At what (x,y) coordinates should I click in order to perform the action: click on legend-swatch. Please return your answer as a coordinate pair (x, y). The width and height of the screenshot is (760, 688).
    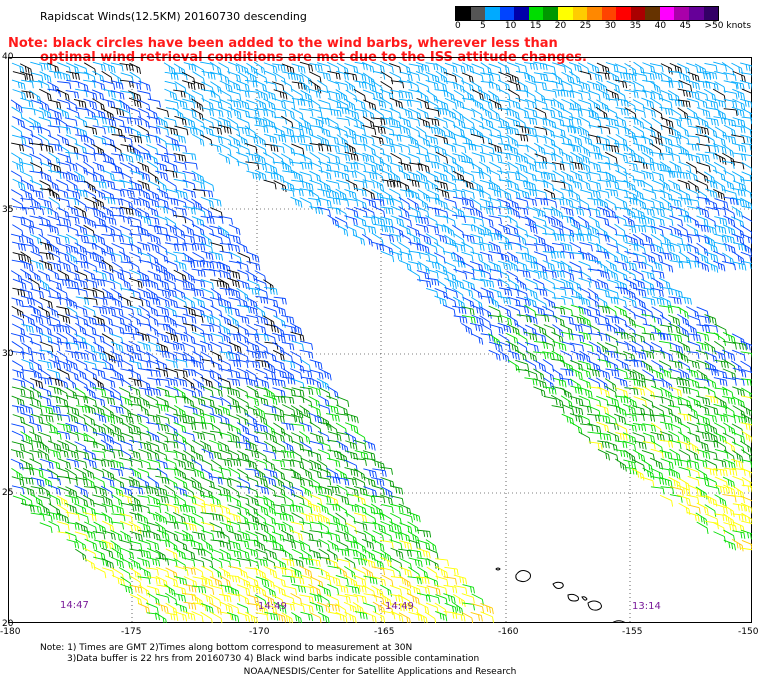
    Looking at the image, I should click on (696, 13).